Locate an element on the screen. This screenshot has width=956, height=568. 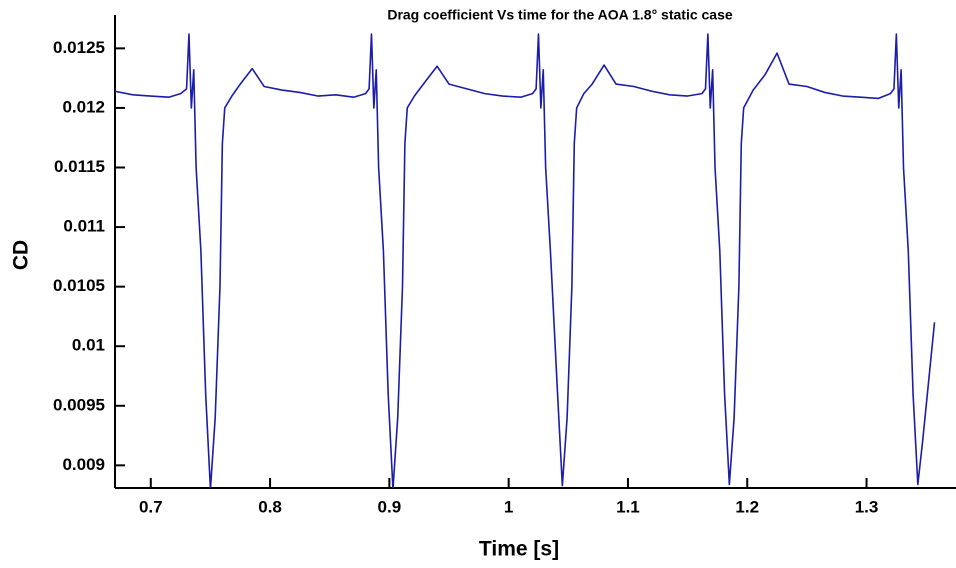
x-tick-label: 0.8 is located at coordinates (270, 506).